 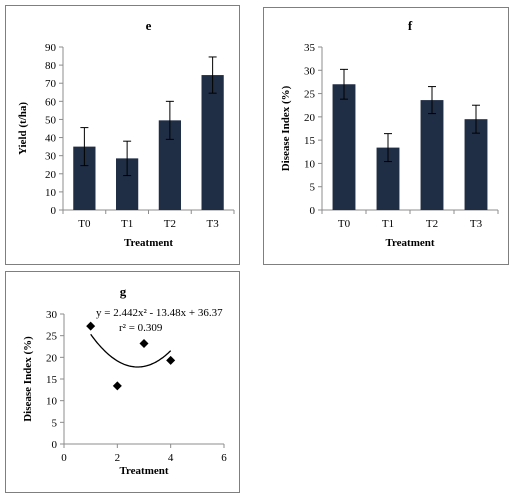 What do you see at coordinates (141, 328) in the screenshot?
I see `r-squared-label: r² = 0.309` at bounding box center [141, 328].